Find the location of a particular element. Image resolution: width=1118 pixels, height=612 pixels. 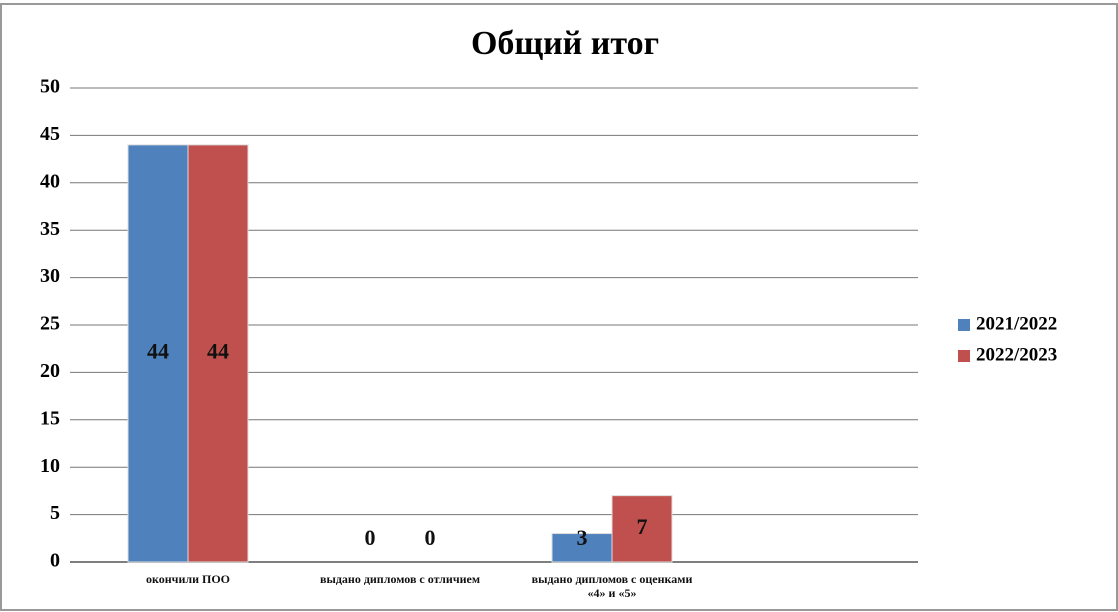

x-tick-label: выдано дипломов с оценками «4» и «5» is located at coordinates (612, 586).